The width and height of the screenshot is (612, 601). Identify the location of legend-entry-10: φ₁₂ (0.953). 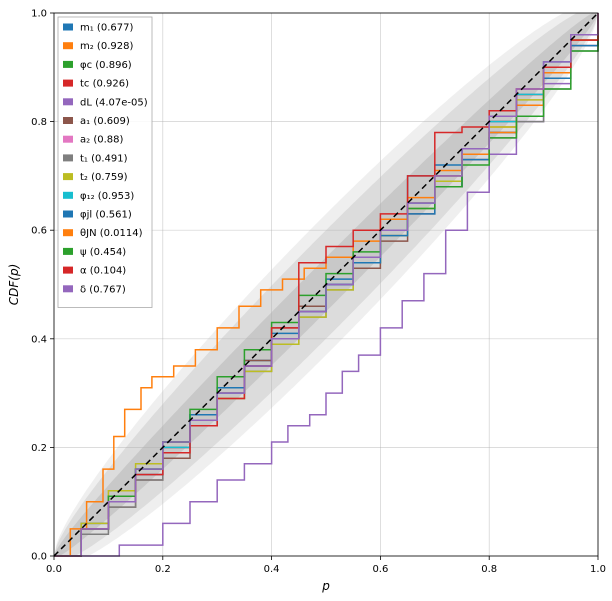
(107, 196).